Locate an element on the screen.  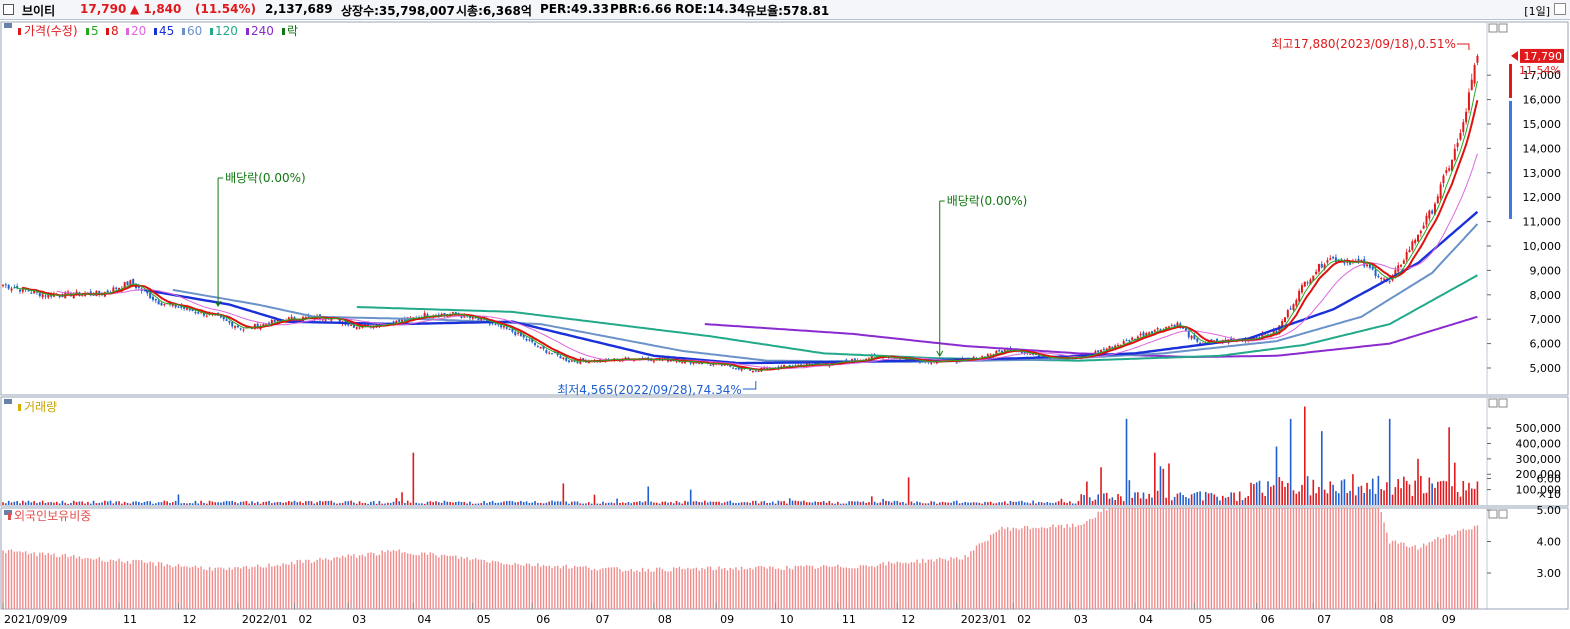
period-button: [1일] is located at coordinates (1537, 11).